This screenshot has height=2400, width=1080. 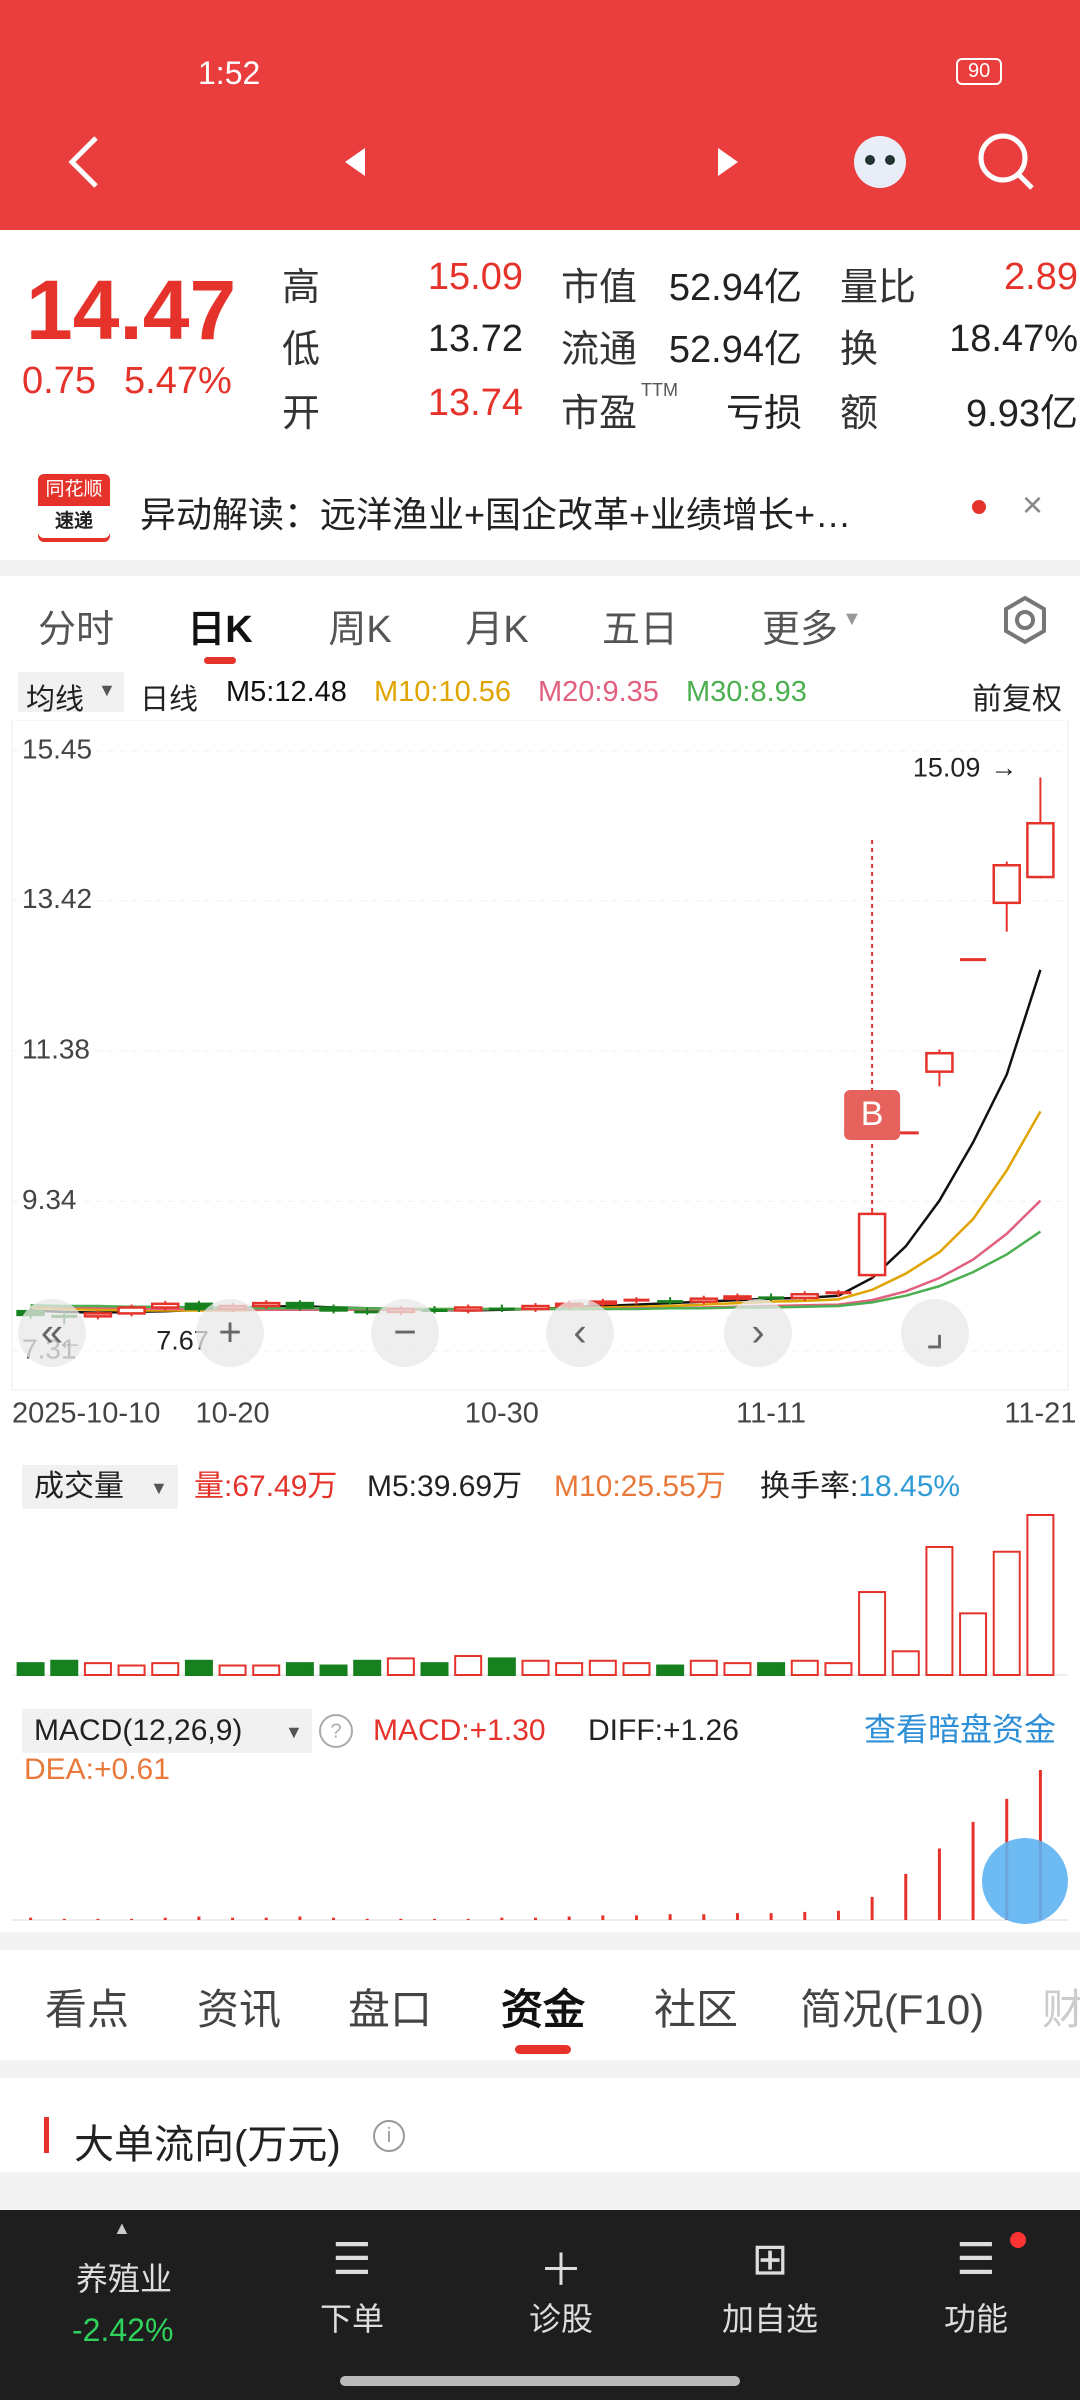 I want to click on stat-value: 13.74, so click(x=475, y=403).